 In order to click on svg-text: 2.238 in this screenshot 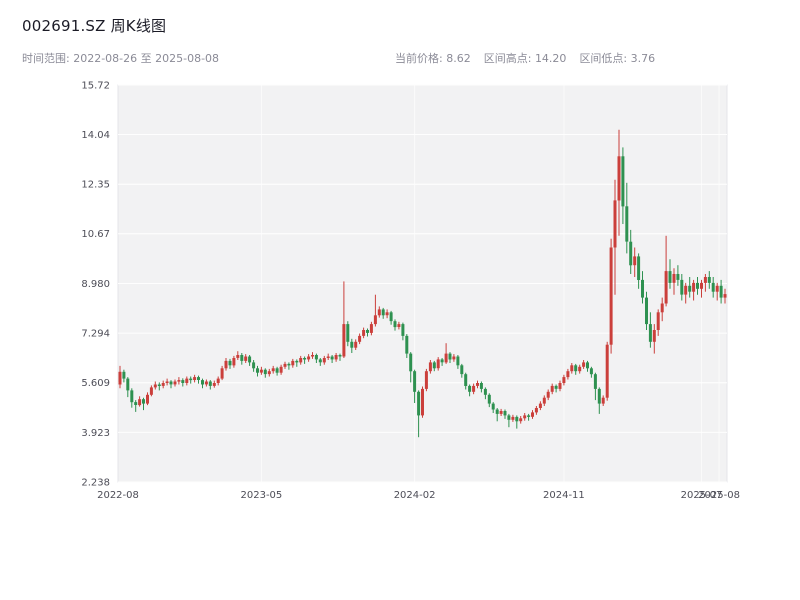, I will do `click(95, 483)`.